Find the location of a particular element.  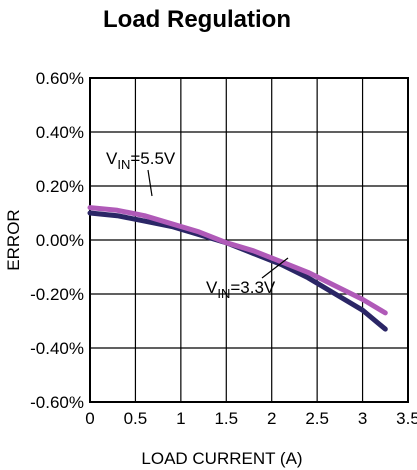

x-axis-label: LOAD CURRENT (A) is located at coordinates (221, 458).